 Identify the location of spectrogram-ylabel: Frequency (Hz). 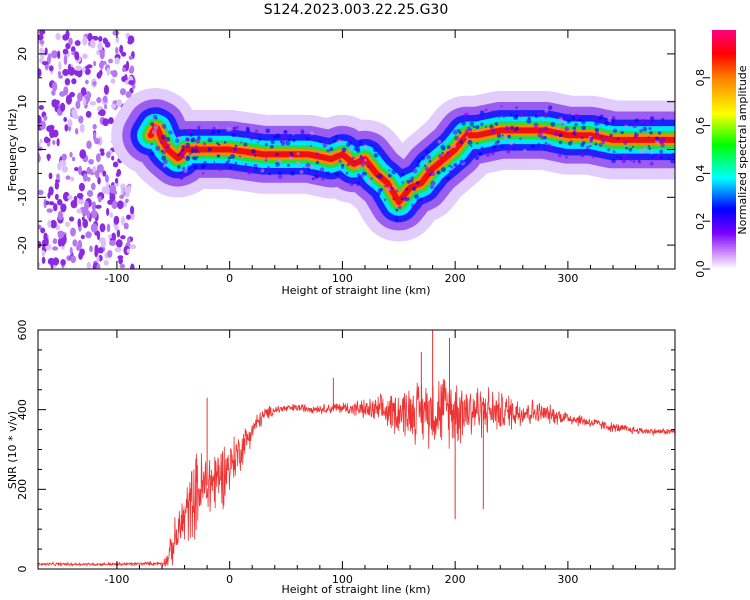
(12, 150).